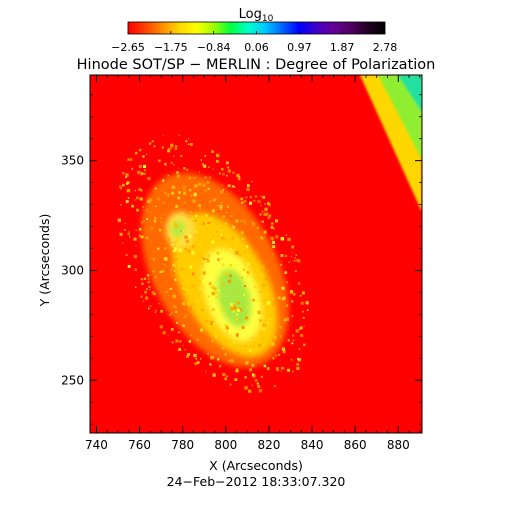 This screenshot has height=512, width=512. Describe the element at coordinates (72, 270) in the screenshot. I see `y-tick-label: 300` at that location.